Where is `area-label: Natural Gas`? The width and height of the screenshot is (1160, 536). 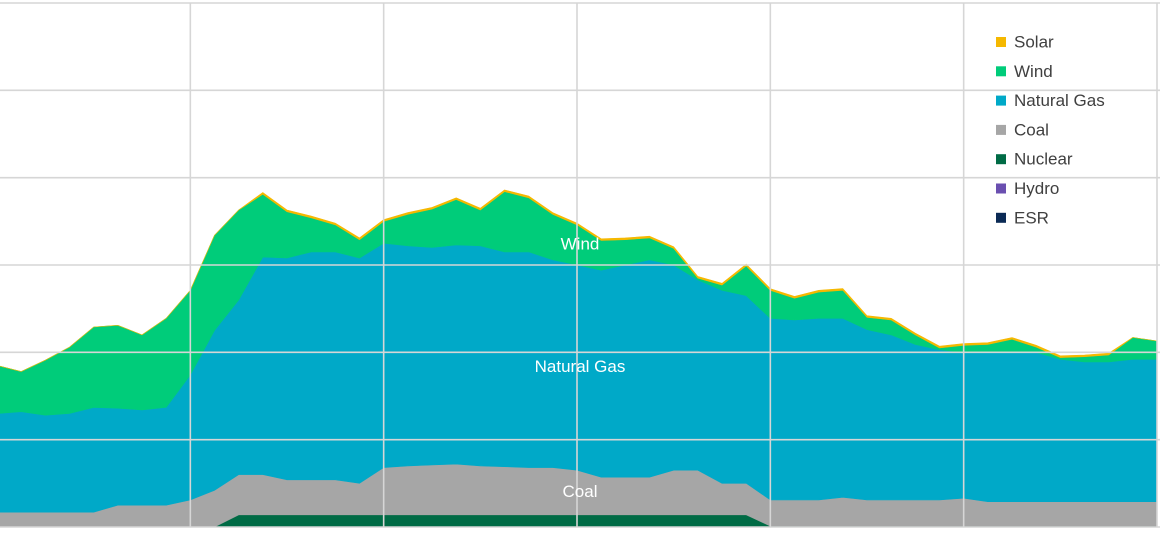 area-label: Natural Gas is located at coordinates (580, 366).